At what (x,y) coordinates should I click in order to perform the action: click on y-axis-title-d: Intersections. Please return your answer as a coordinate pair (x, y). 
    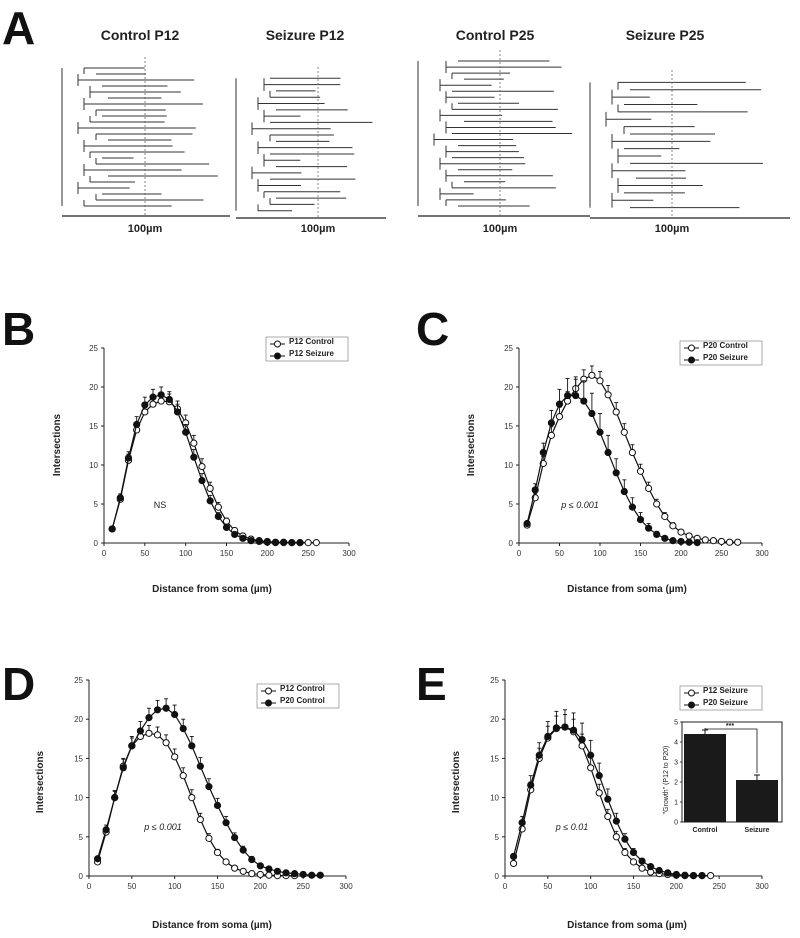
    Looking at the image, I should click on (40, 781).